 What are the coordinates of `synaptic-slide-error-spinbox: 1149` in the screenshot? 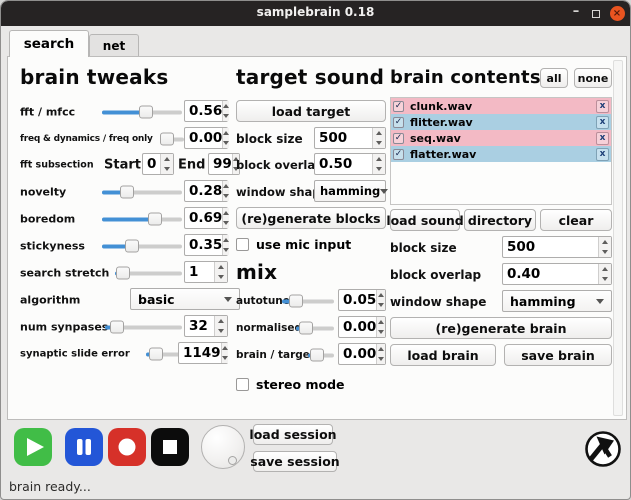 It's located at (203, 353).